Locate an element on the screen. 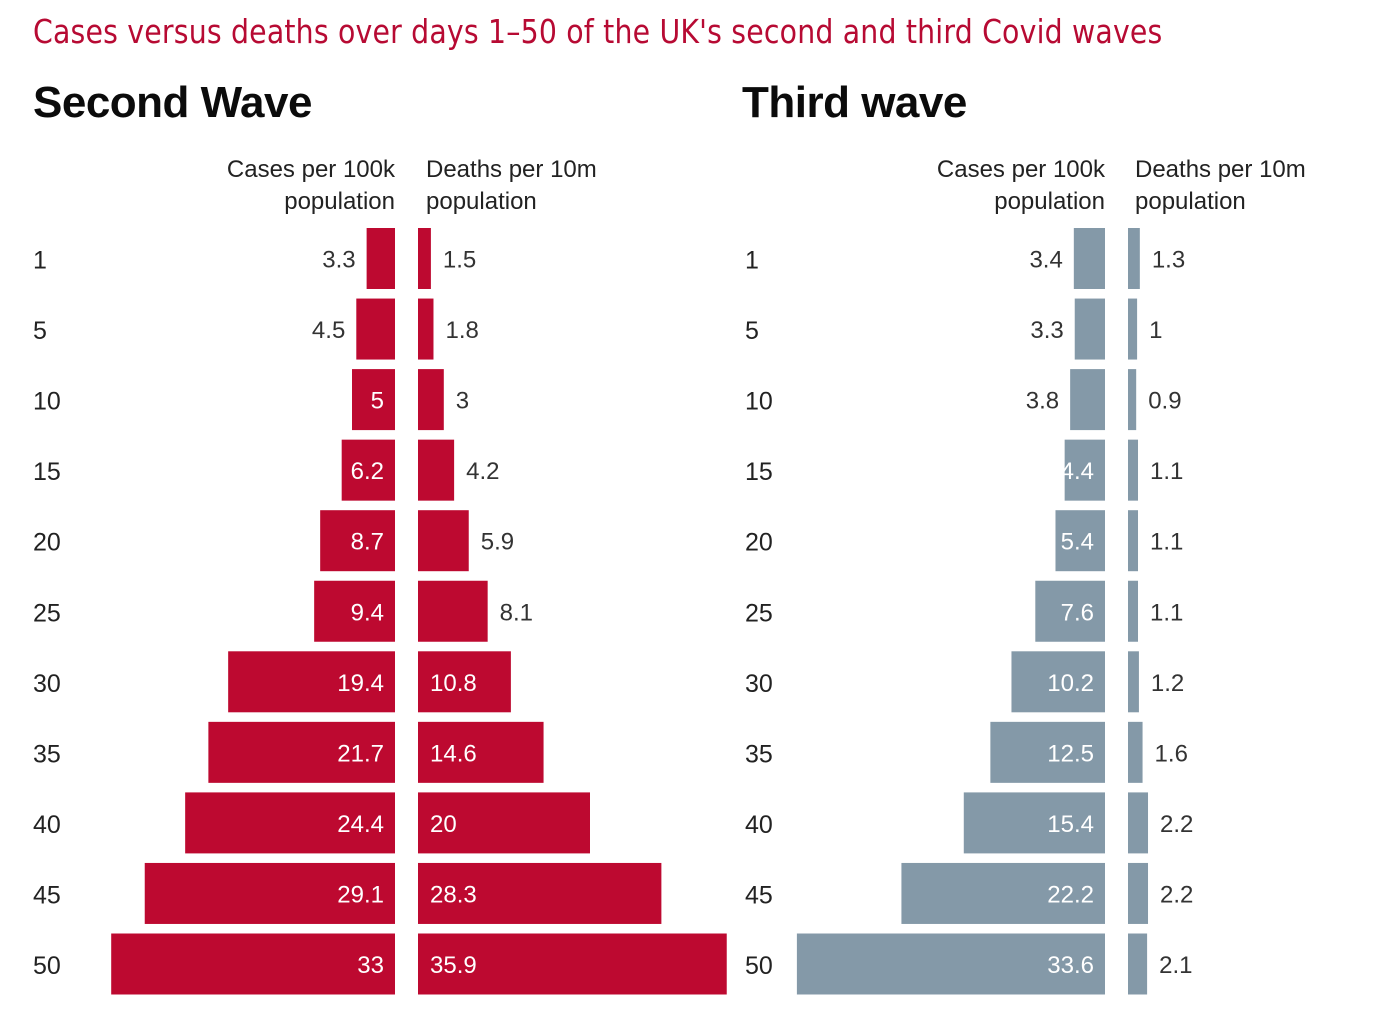  third-wave-cases-value-label: 3.4 is located at coordinates (1045, 260).